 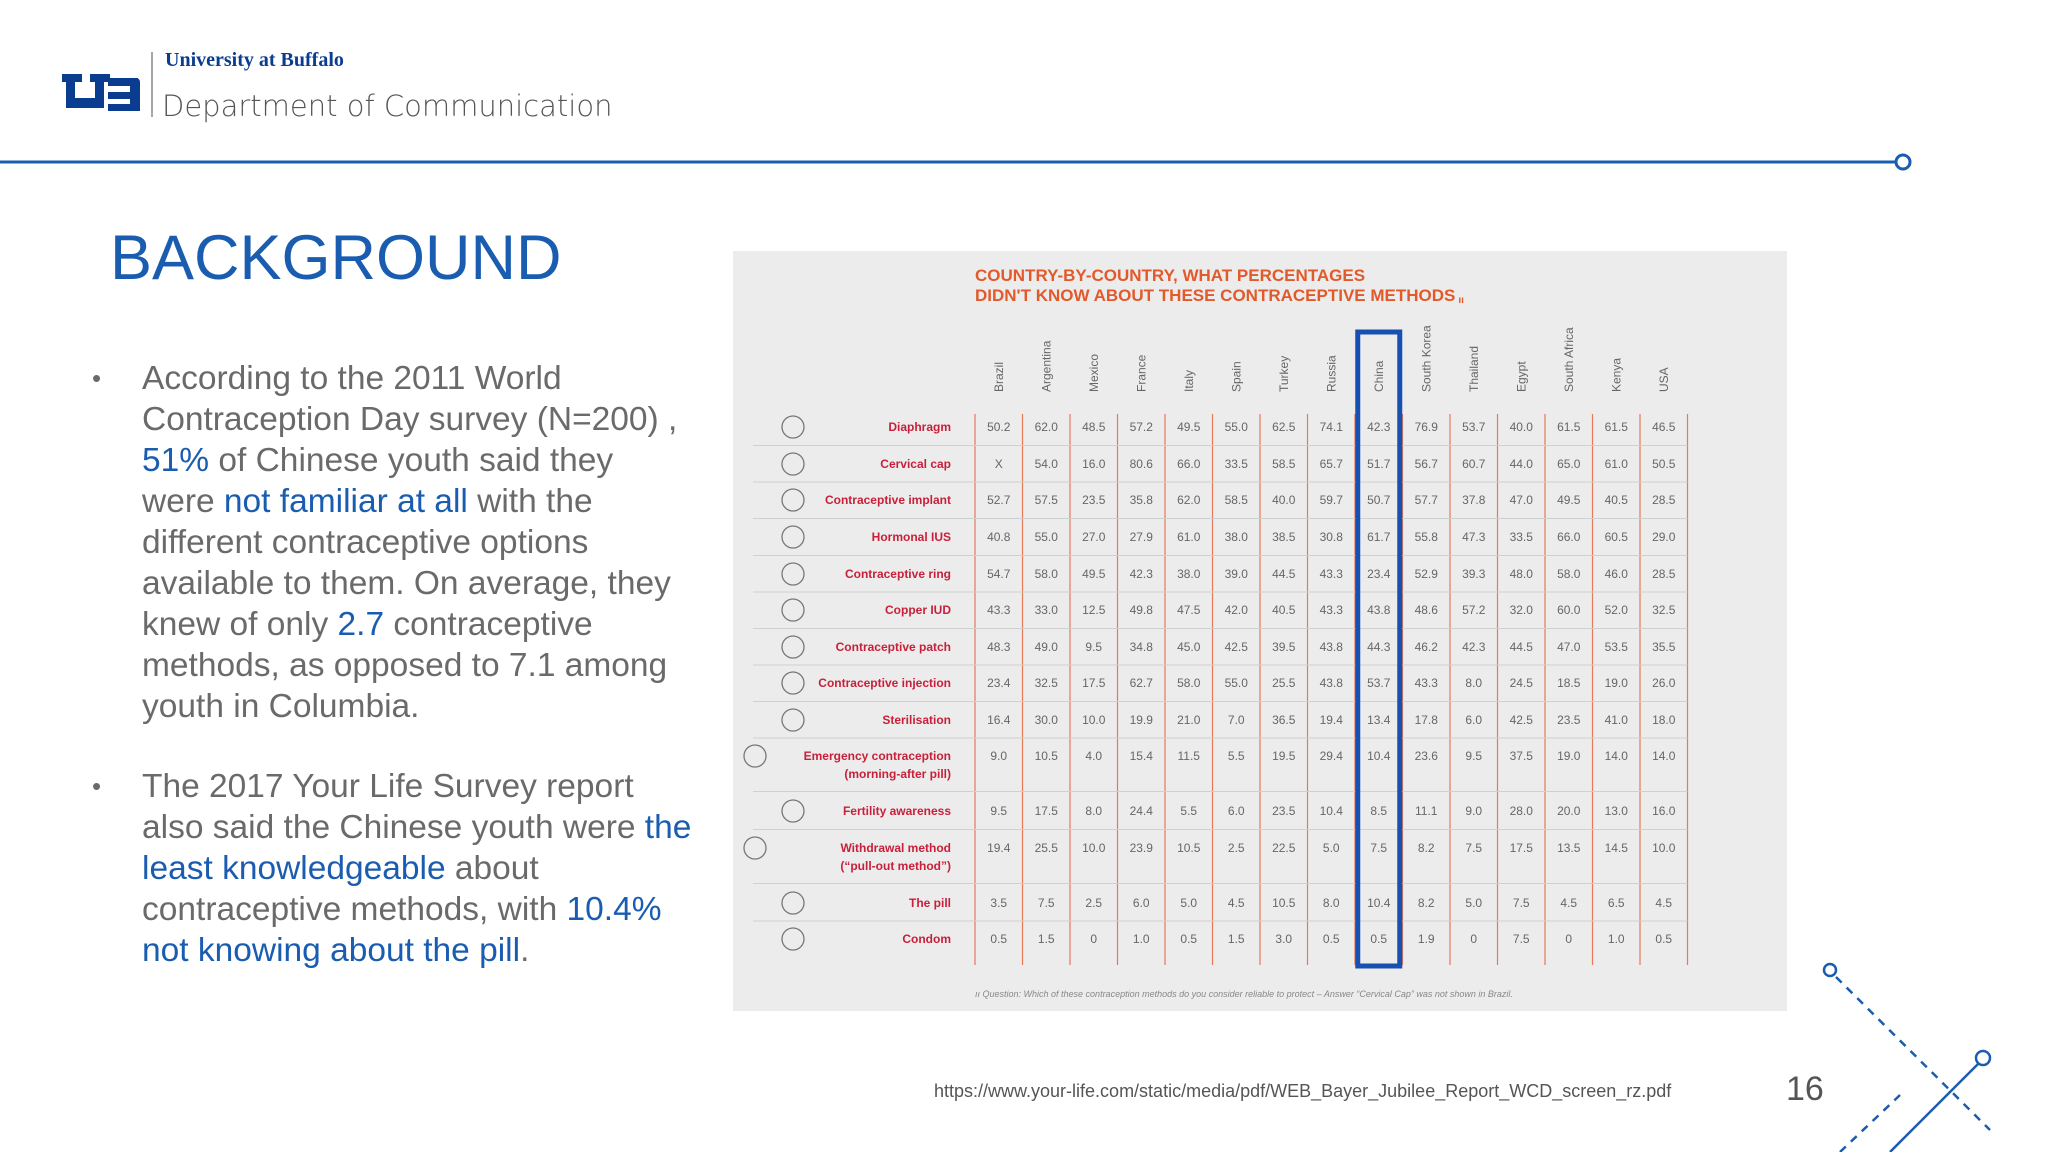 What do you see at coordinates (1427, 720) in the screenshot?
I see `table-cell: 17.8` at bounding box center [1427, 720].